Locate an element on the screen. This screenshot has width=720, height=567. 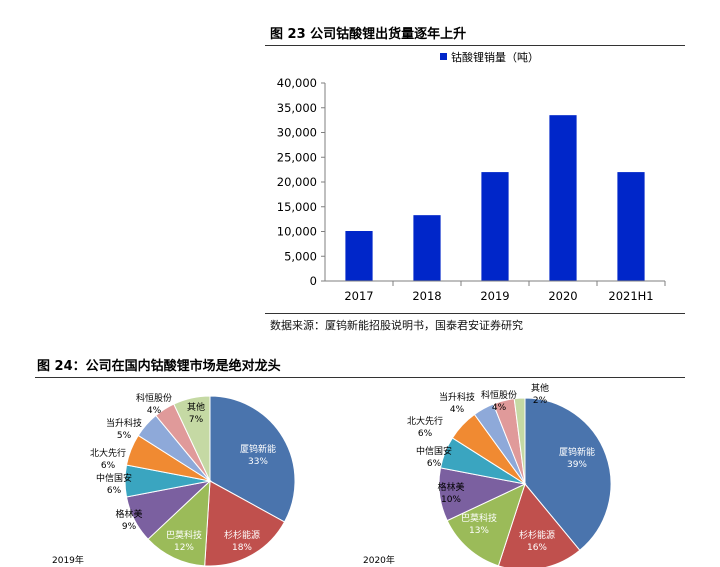
y-tick-label: 0 is located at coordinates (313, 281).